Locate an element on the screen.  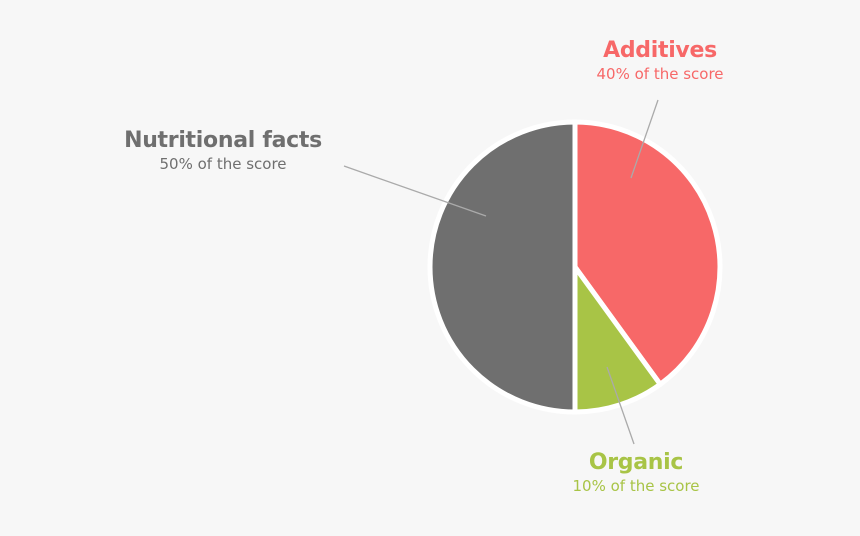
leader-line-organic is located at coordinates (620, 405).